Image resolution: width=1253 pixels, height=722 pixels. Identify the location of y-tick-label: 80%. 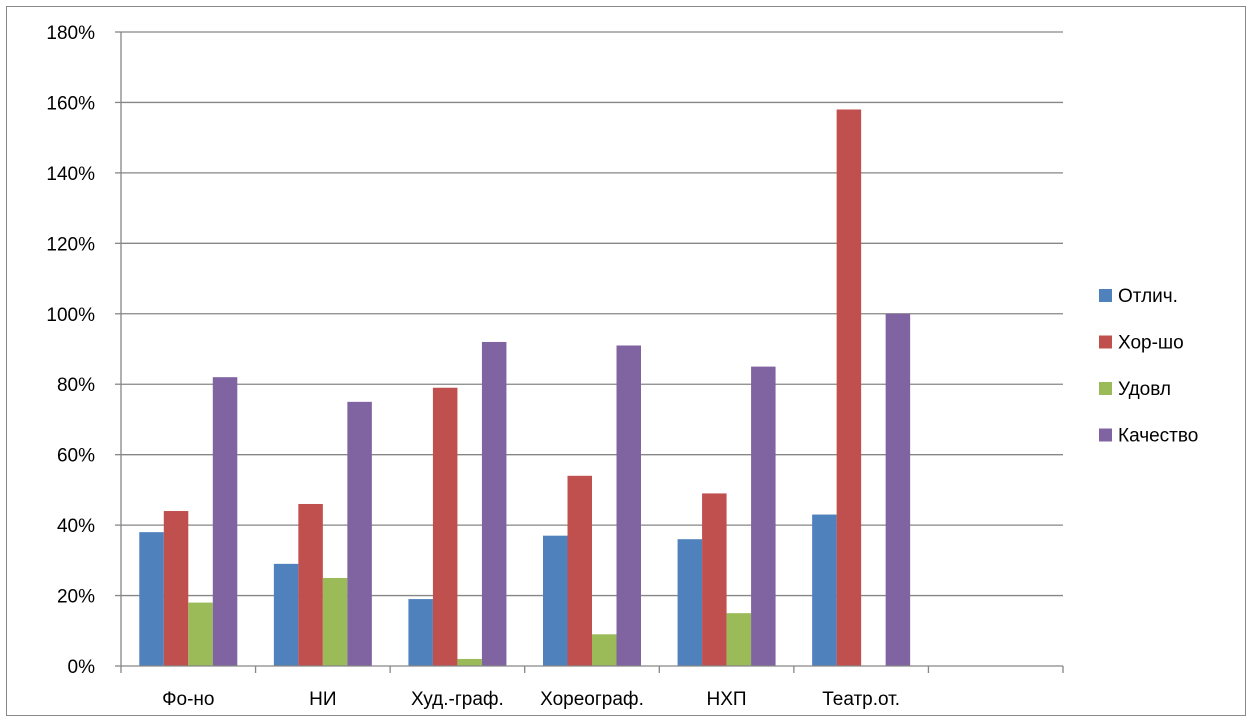
(76, 385).